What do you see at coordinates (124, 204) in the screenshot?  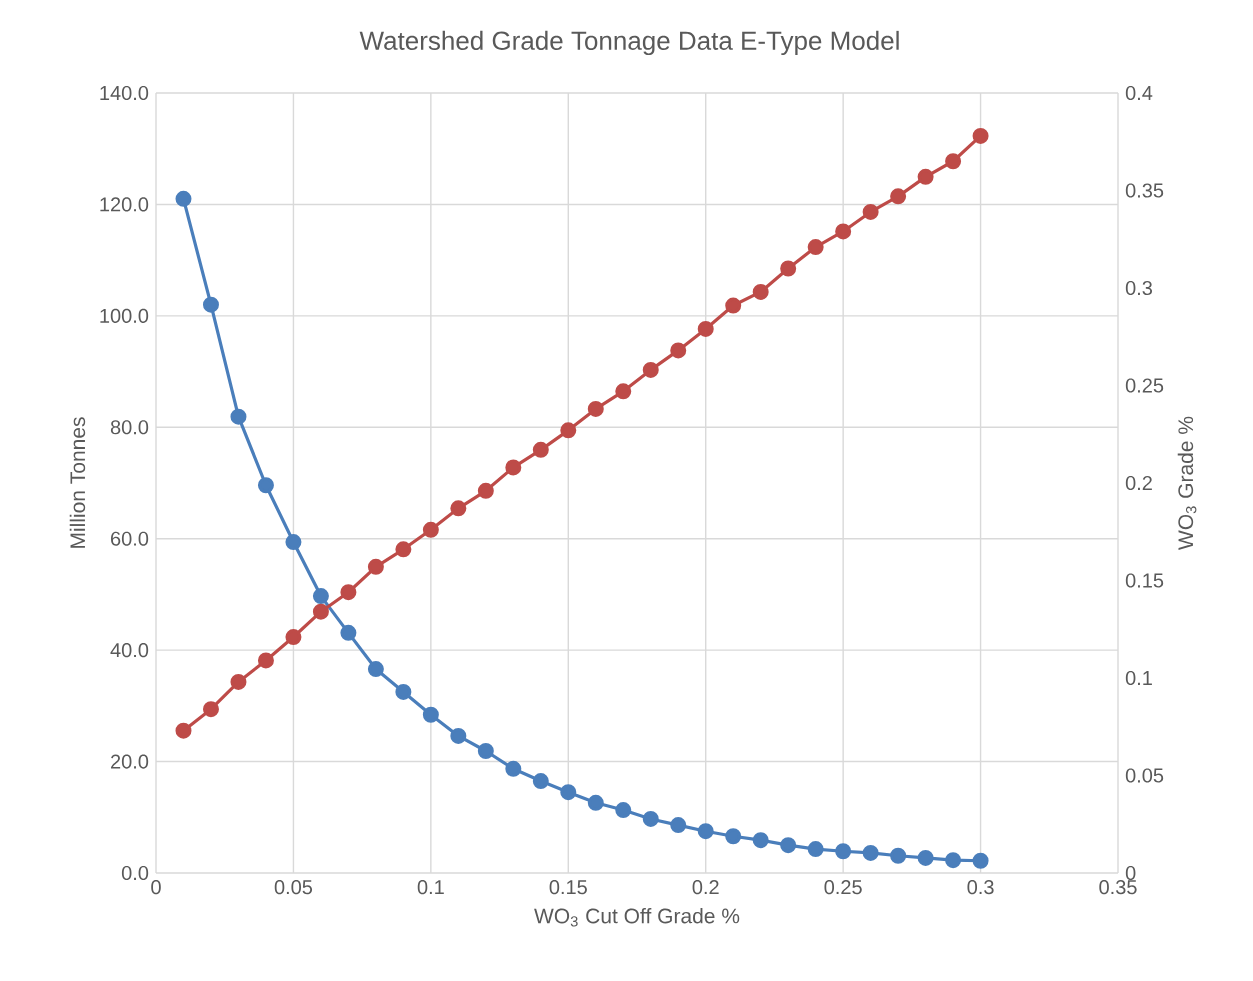 I see `y-tick-label: 120.0` at bounding box center [124, 204].